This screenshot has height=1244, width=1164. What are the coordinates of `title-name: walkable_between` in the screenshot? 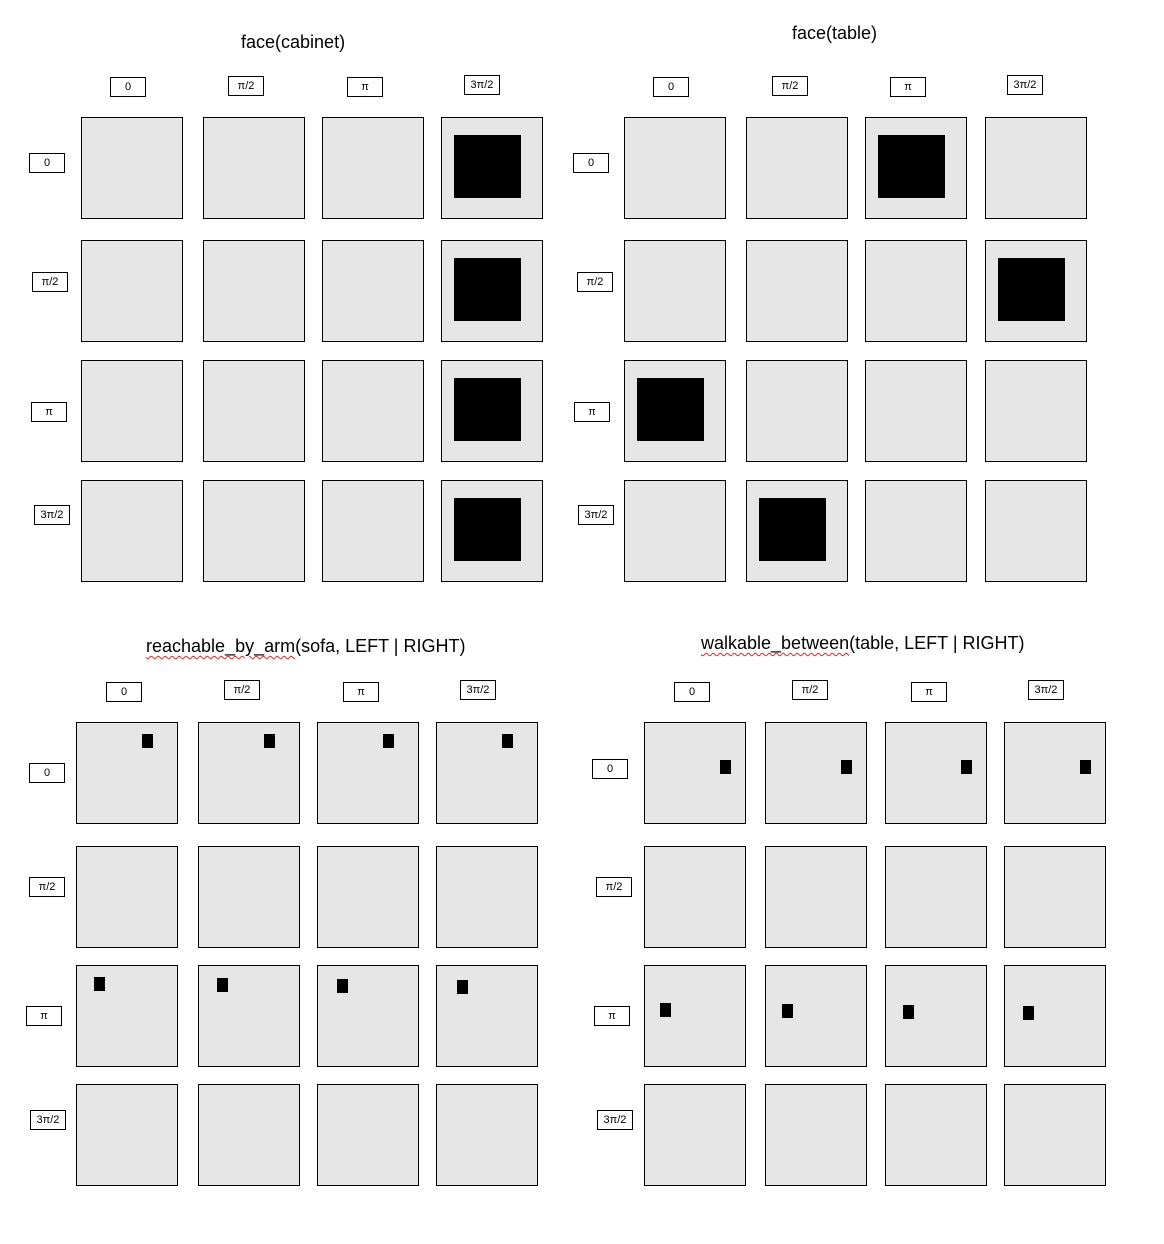 It's located at (775, 643).